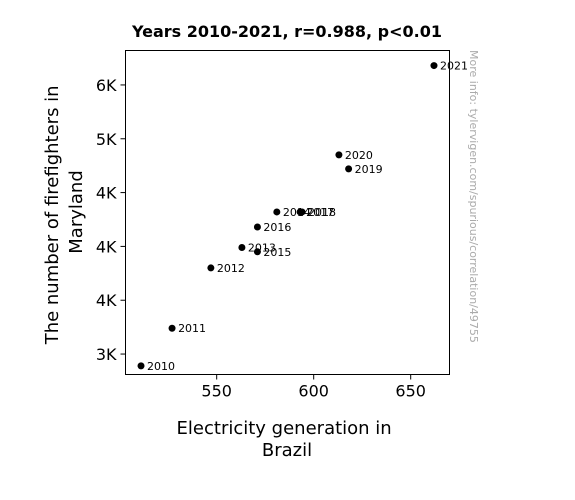  I want to click on y-tick-label: 6K, so click(106, 85).